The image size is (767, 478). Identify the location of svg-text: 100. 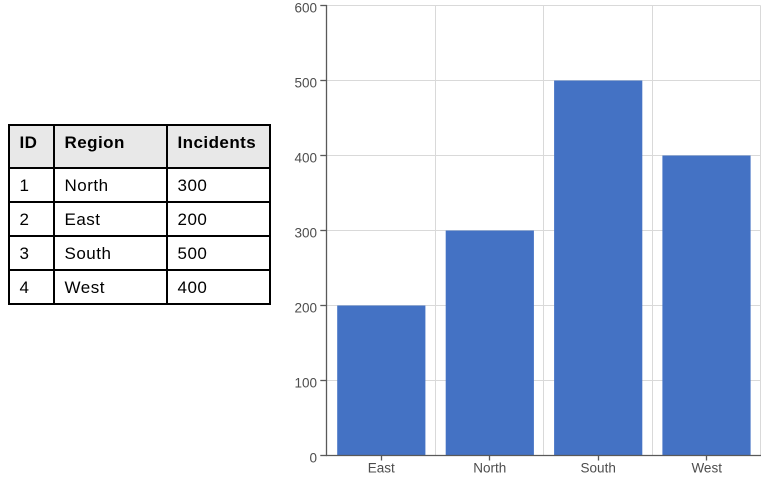
(305, 383).